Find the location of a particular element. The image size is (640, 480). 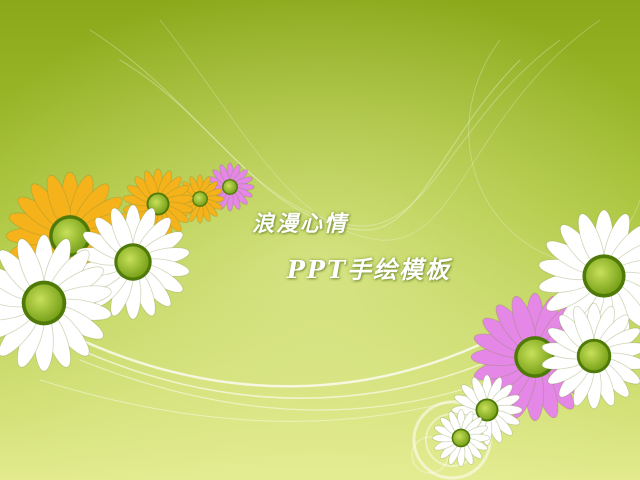

pink-daisy is located at coordinates (230, 187).